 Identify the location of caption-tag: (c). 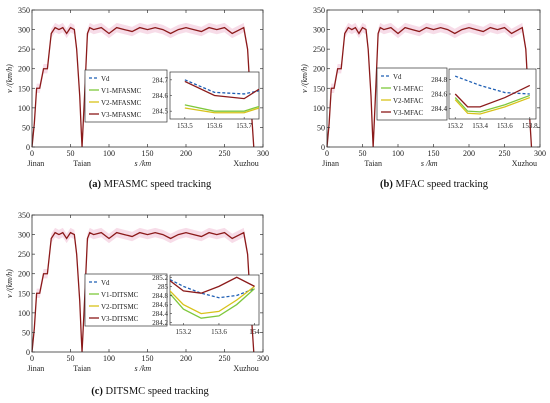
(98, 391).